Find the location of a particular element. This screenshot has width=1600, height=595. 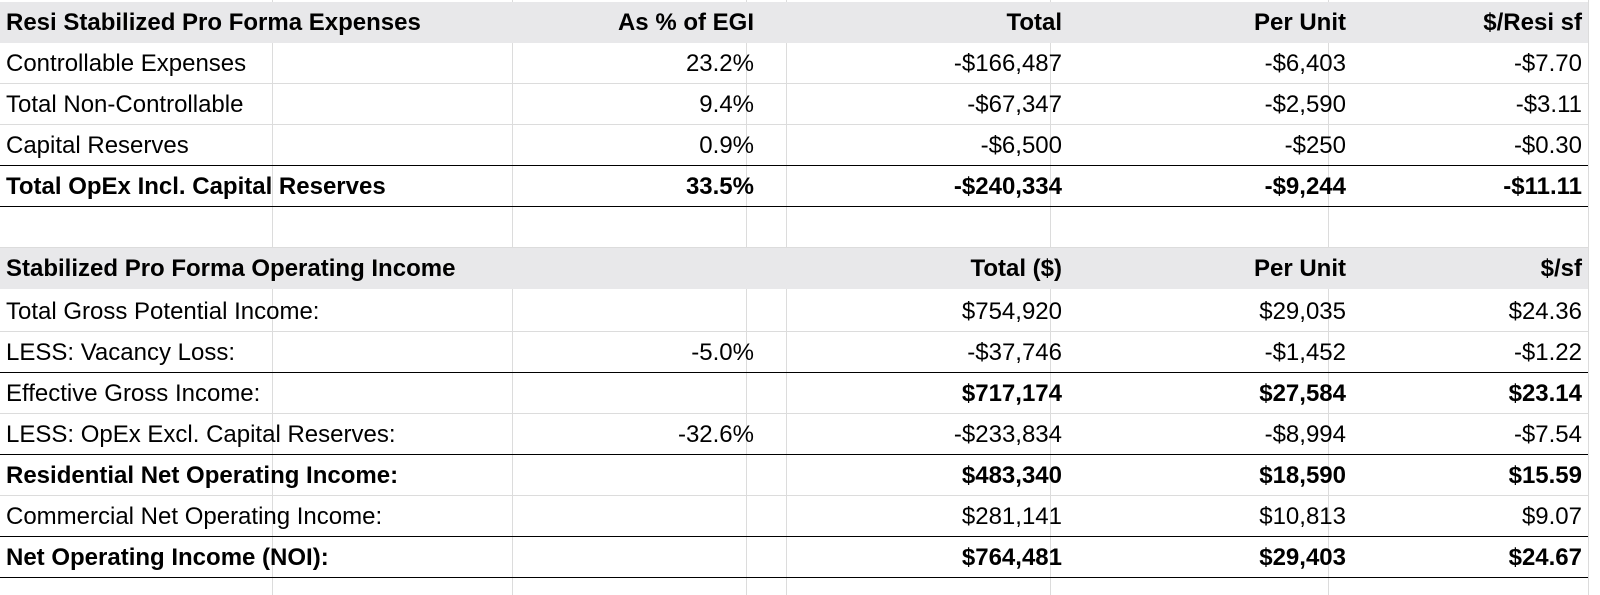

total-value: -$240,334 is located at coordinates (1007, 186).